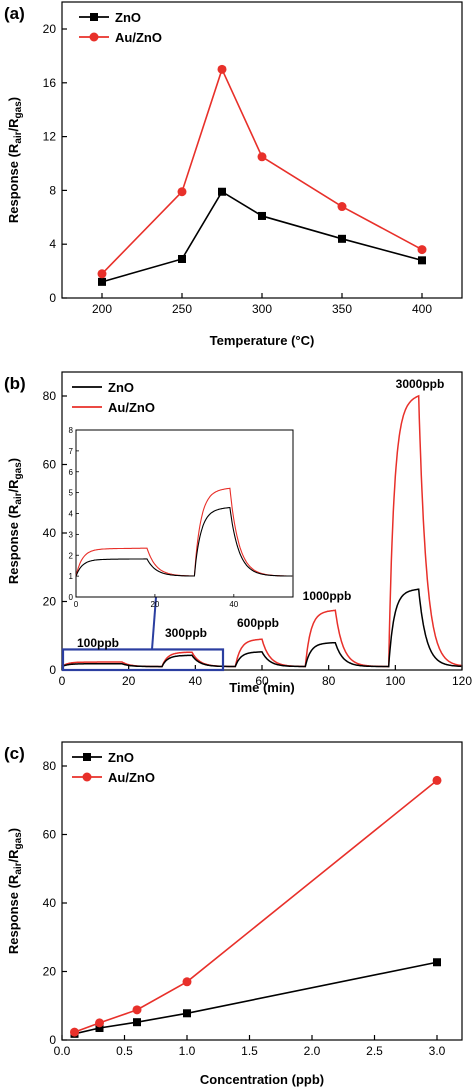  Describe the element at coordinates (15, 383) in the screenshot. I see `panel-b-tag: (b)` at that location.